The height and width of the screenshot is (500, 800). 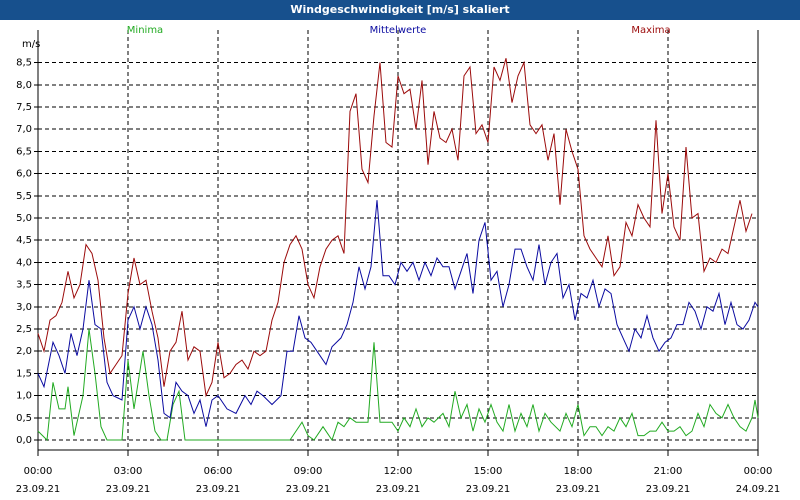 What do you see at coordinates (668, 471) in the screenshot?
I see `x-tick-label-time: 21:00` at bounding box center [668, 471].